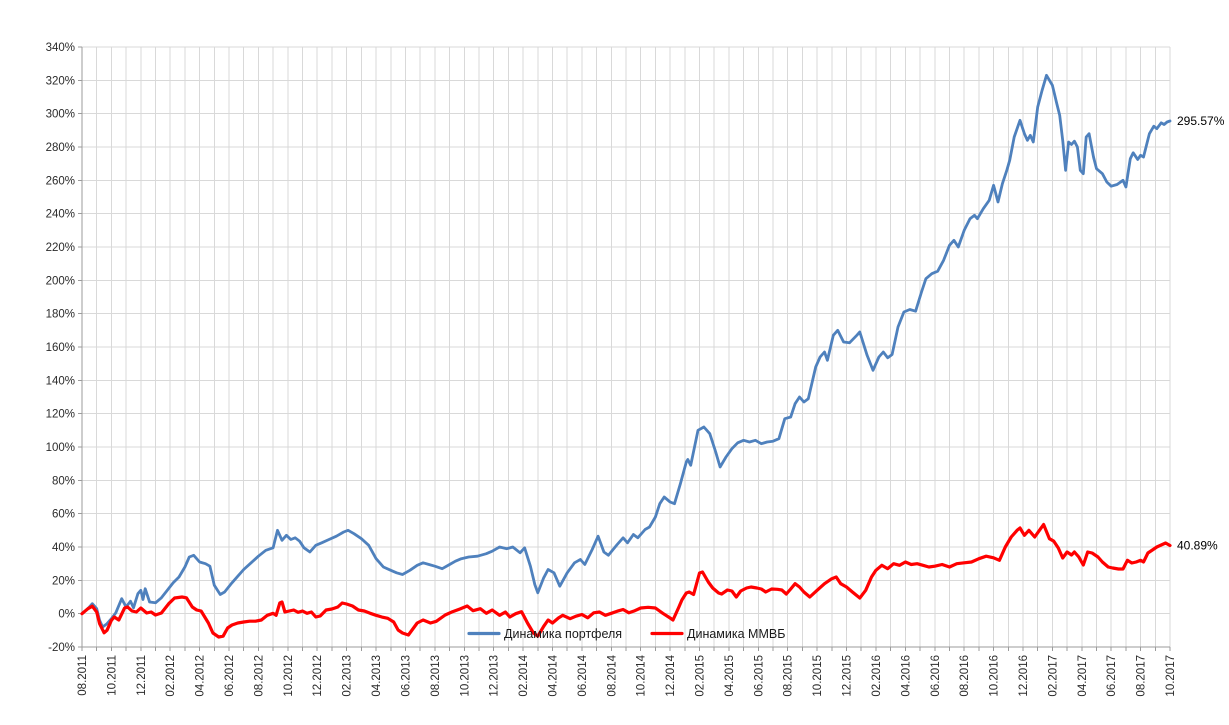 This screenshot has width=1229, height=725. What do you see at coordinates (60, 115) in the screenshot?
I see `y-axis-tick-label: 300%` at bounding box center [60, 115].